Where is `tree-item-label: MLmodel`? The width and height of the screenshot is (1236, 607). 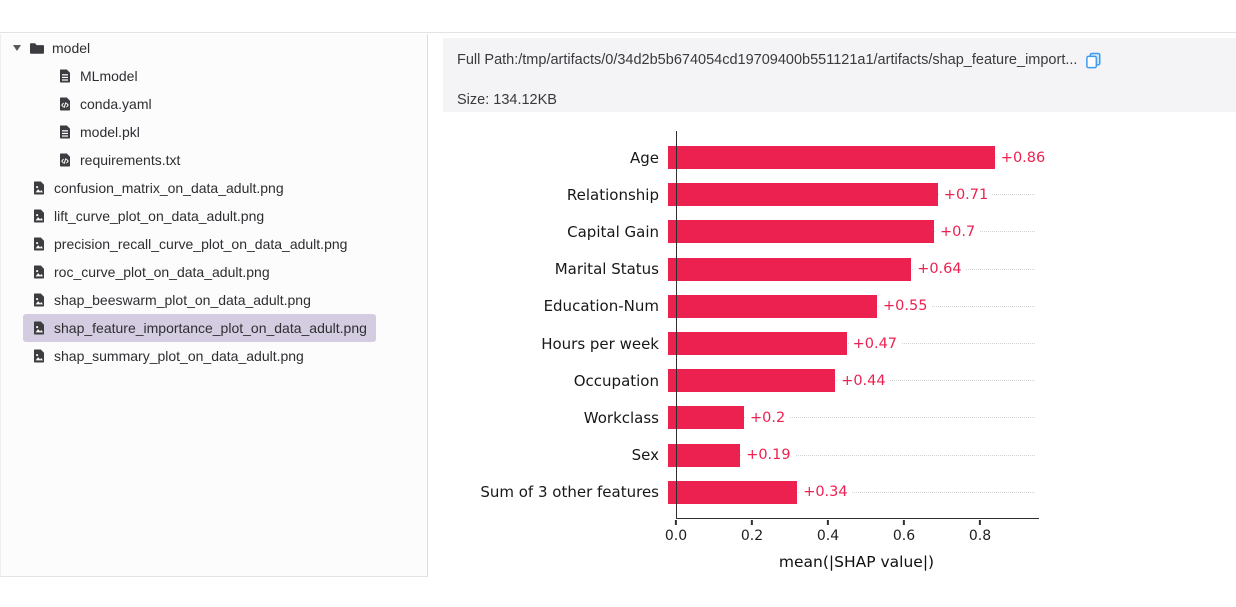 tree-item-label: MLmodel is located at coordinates (109, 76).